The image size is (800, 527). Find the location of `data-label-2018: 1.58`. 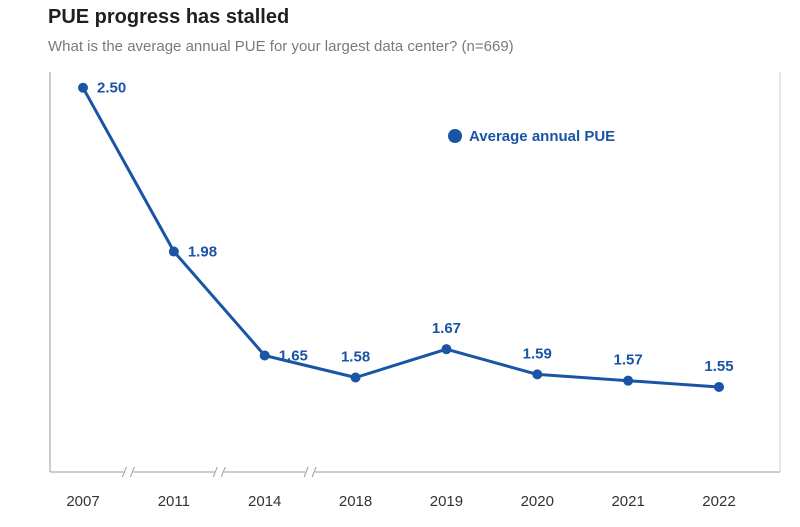

data-label-2018: 1.58 is located at coordinates (355, 357).